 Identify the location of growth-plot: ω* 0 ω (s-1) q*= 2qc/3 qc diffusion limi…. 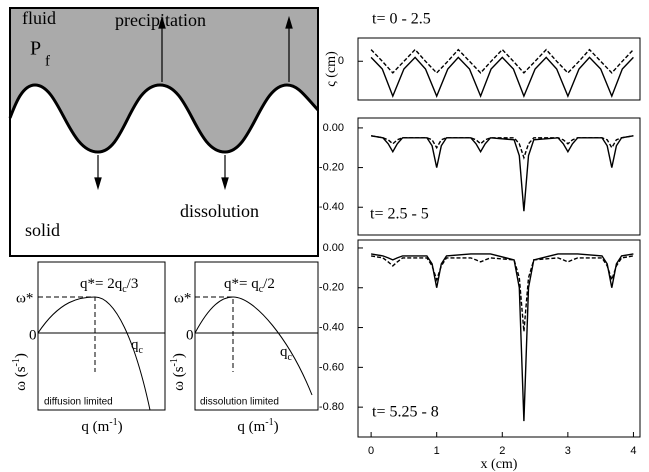
(88, 348).